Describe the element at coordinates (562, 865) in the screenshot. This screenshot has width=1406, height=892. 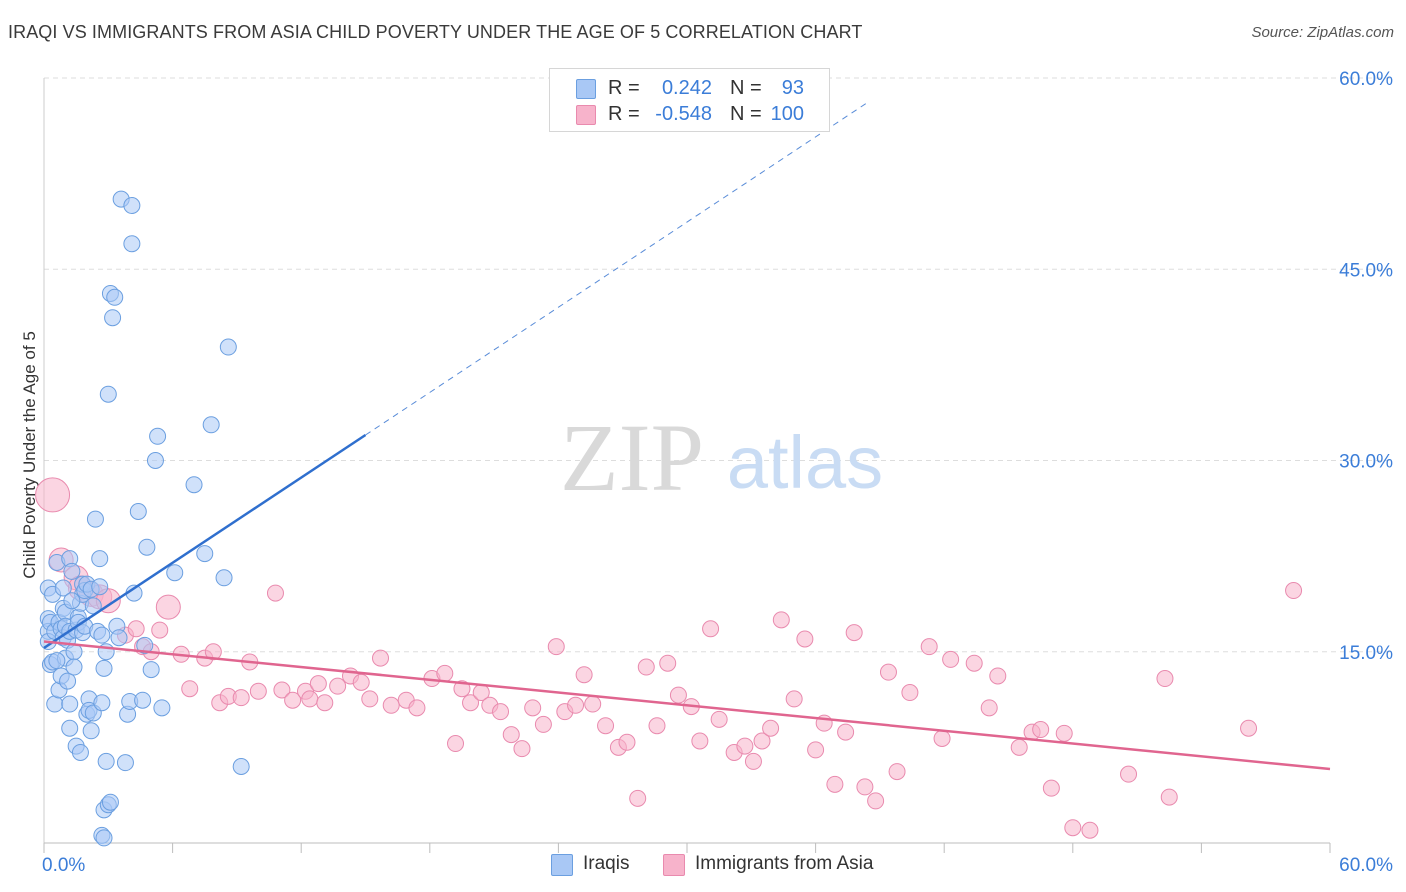
I see `legend-swatch-iraqis` at that location.